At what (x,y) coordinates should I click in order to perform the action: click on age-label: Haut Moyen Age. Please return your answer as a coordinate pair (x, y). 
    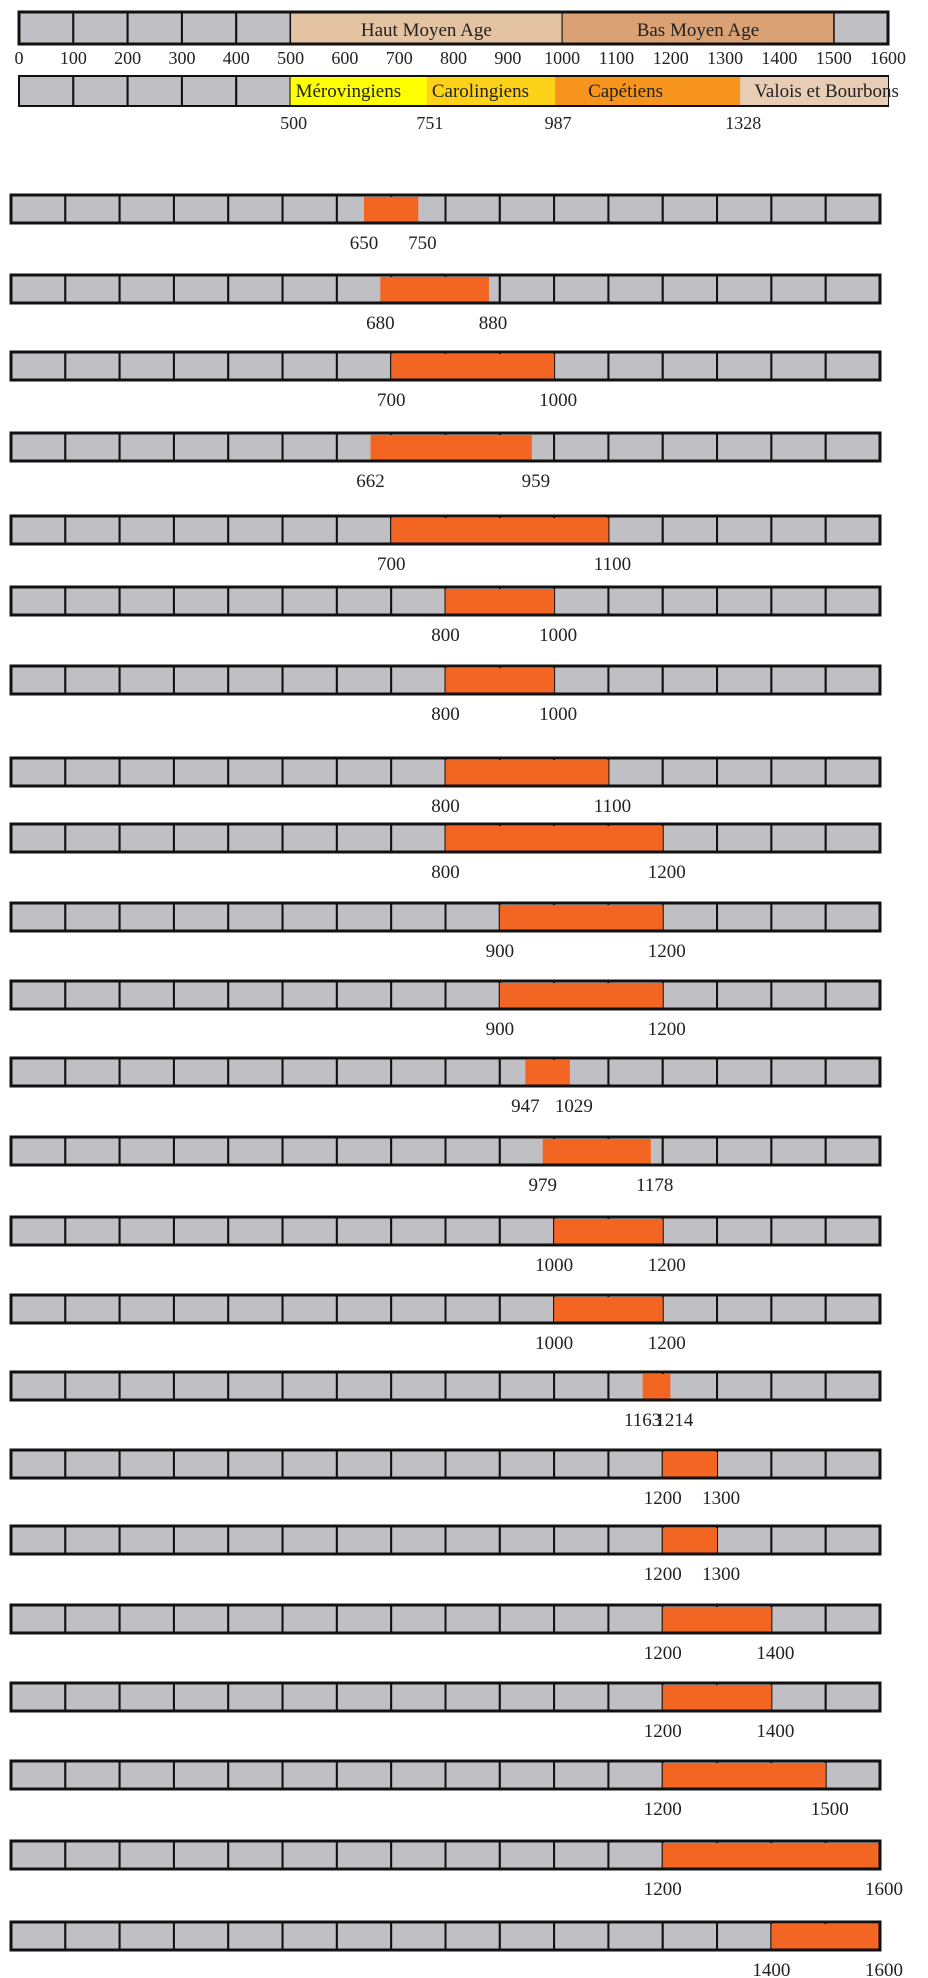
    Looking at the image, I should click on (426, 30).